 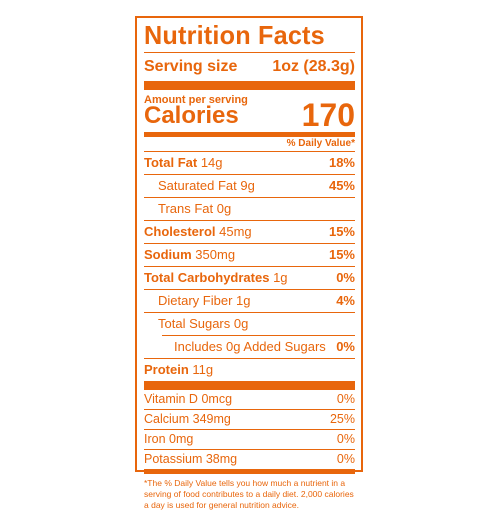 I want to click on nutrient-row-cholesterol: Cholesterol 45mg 15%, so click(x=249, y=231).